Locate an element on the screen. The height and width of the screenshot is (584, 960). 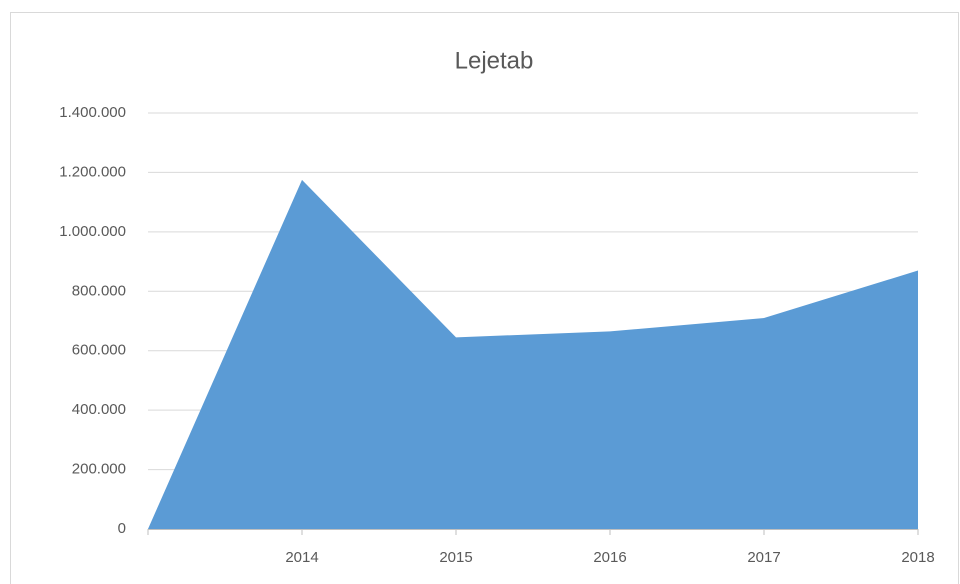
x-tick-label: 2017 is located at coordinates (763, 557).